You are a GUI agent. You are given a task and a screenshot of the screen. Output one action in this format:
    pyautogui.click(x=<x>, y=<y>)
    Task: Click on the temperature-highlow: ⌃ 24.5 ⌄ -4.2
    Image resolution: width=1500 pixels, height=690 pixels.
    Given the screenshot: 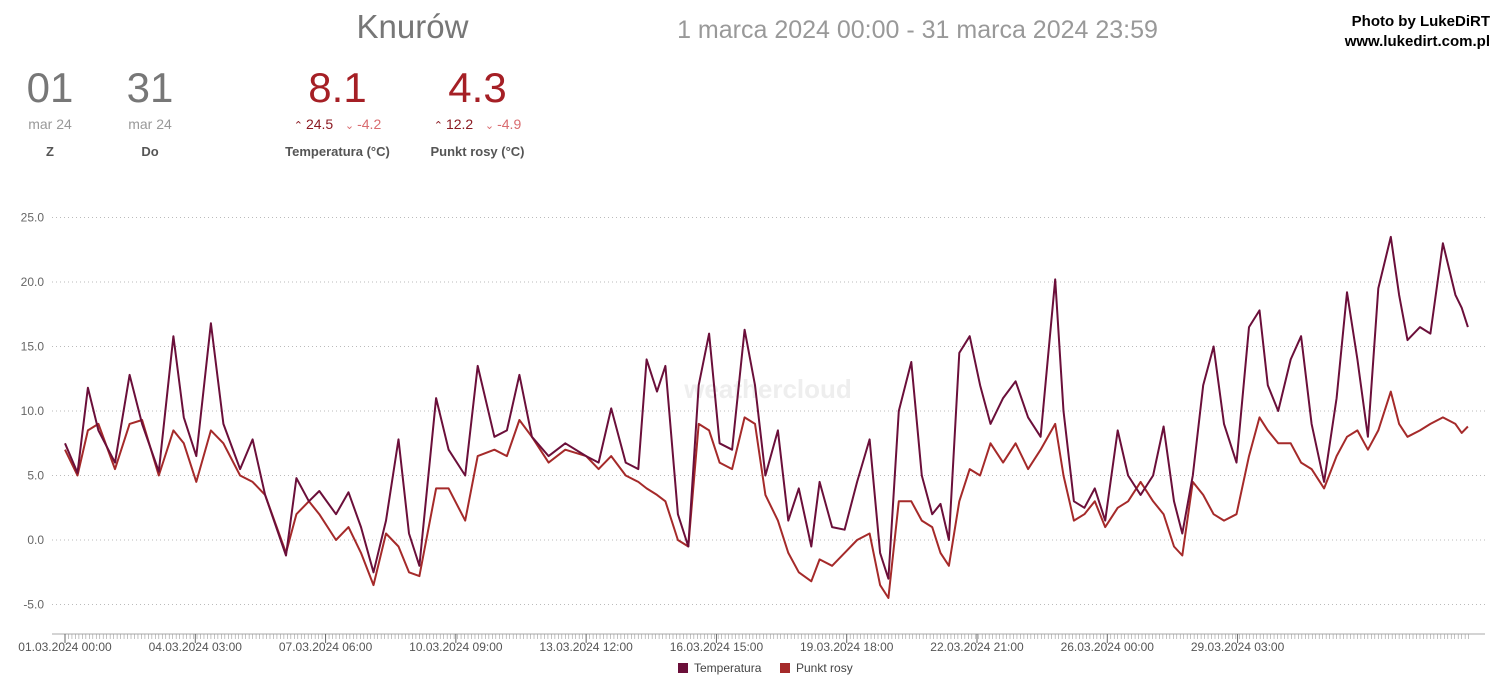 What is the action you would take?
    pyautogui.click(x=337, y=124)
    